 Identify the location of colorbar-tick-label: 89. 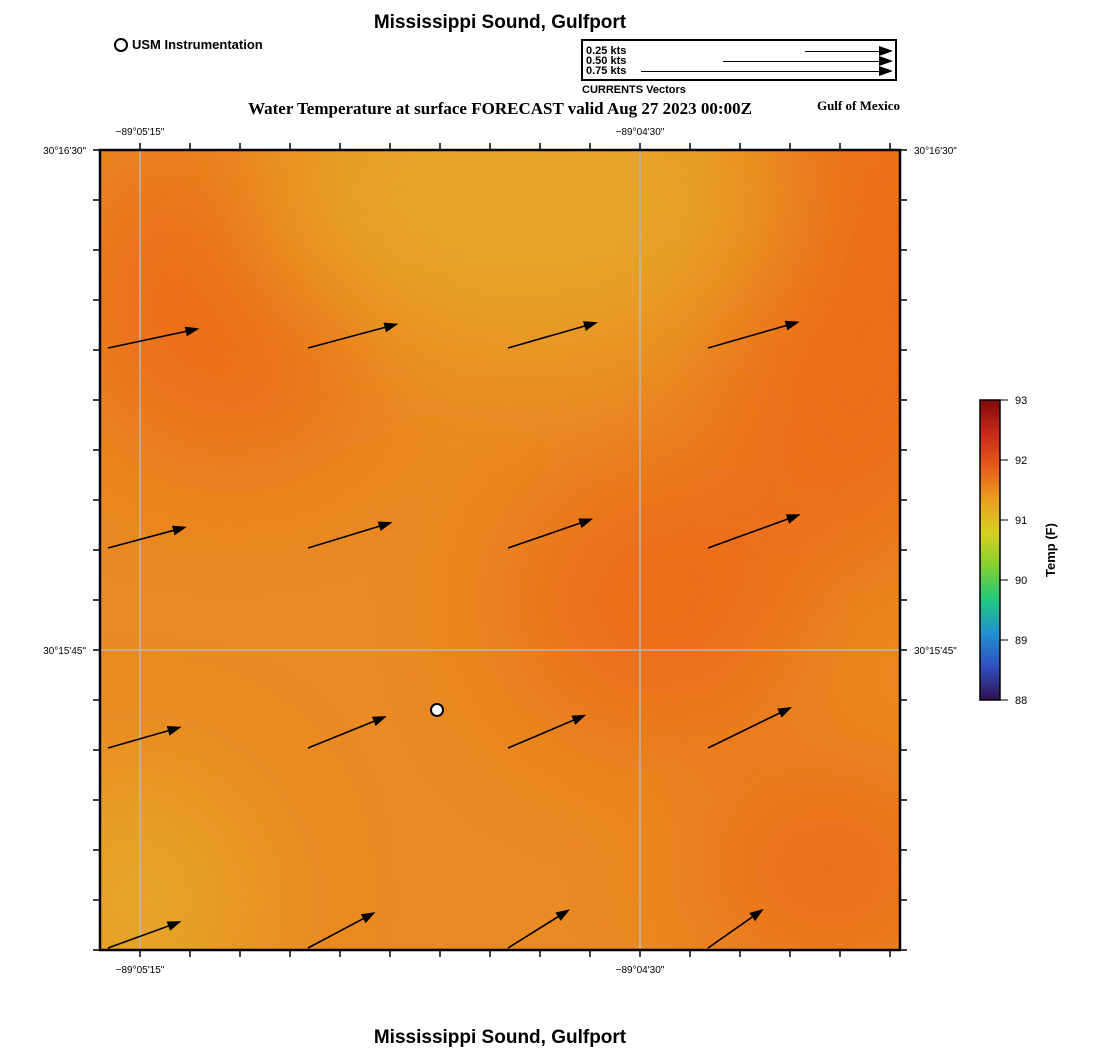
(1021, 641).